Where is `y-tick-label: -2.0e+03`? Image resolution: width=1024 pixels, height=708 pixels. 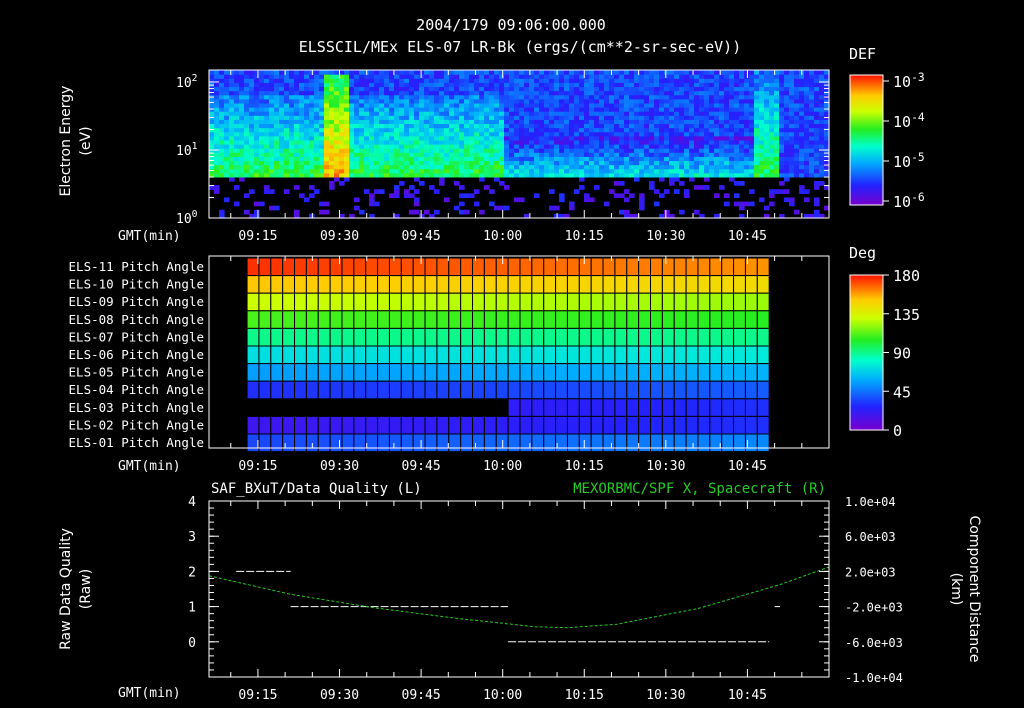
y-tick-label: -2.0e+03 is located at coordinates (874, 608).